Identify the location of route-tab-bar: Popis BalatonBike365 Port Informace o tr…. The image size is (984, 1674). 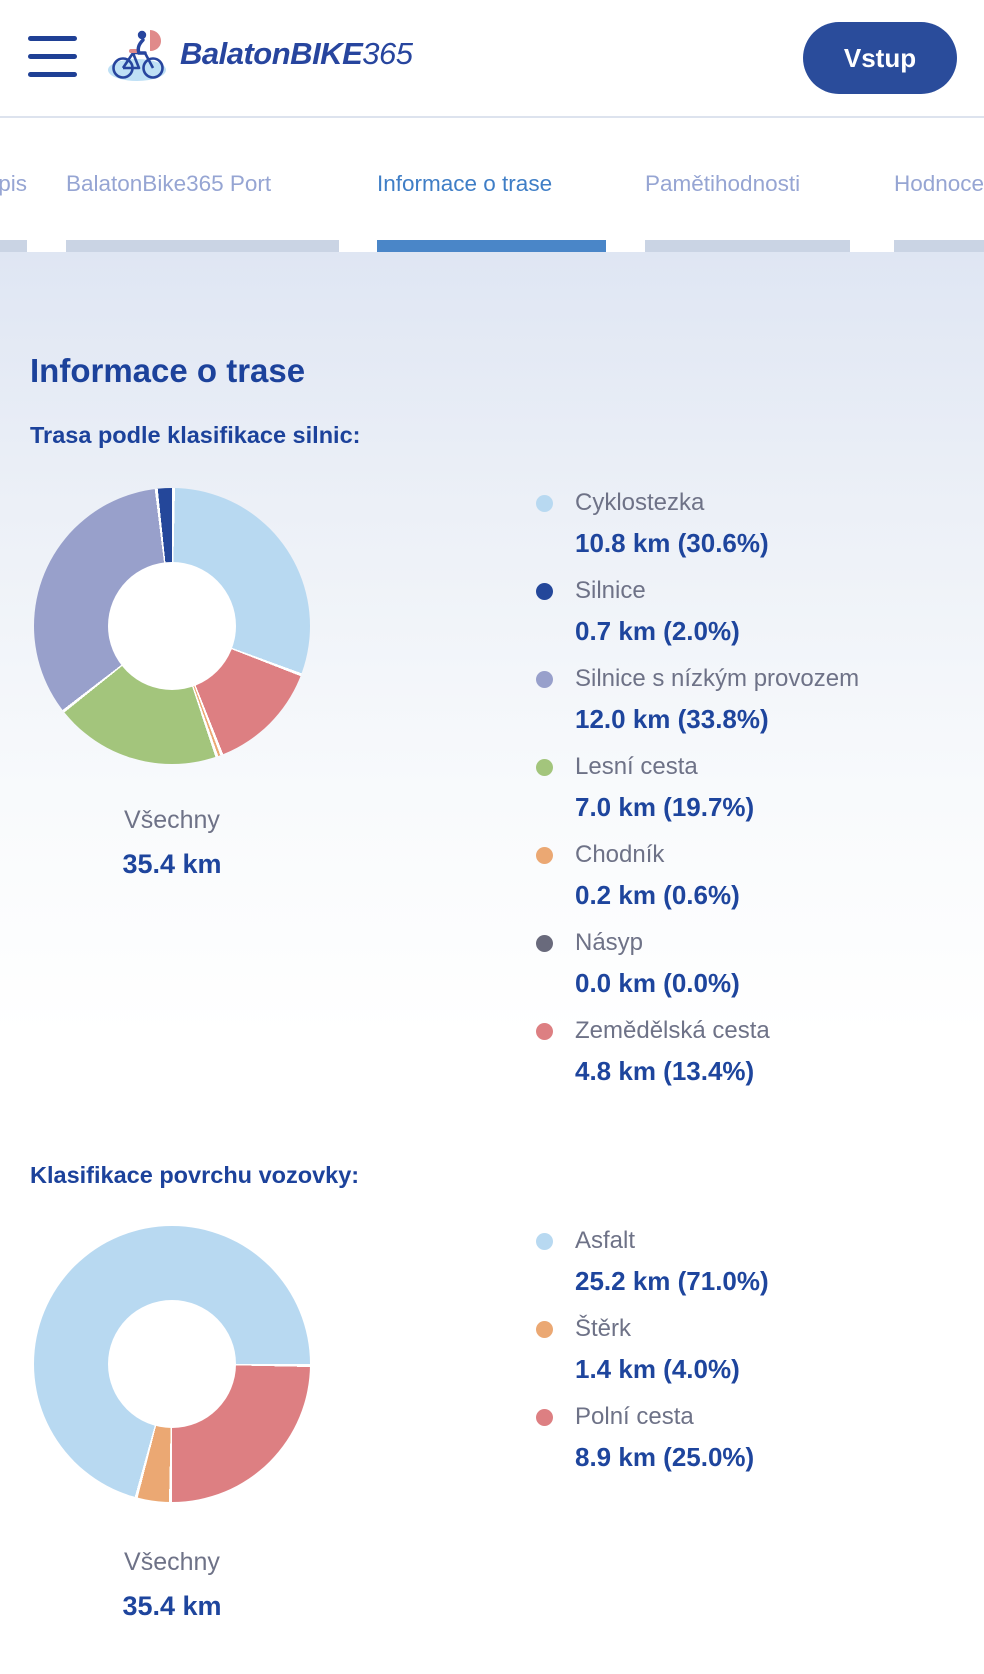
(492, 185).